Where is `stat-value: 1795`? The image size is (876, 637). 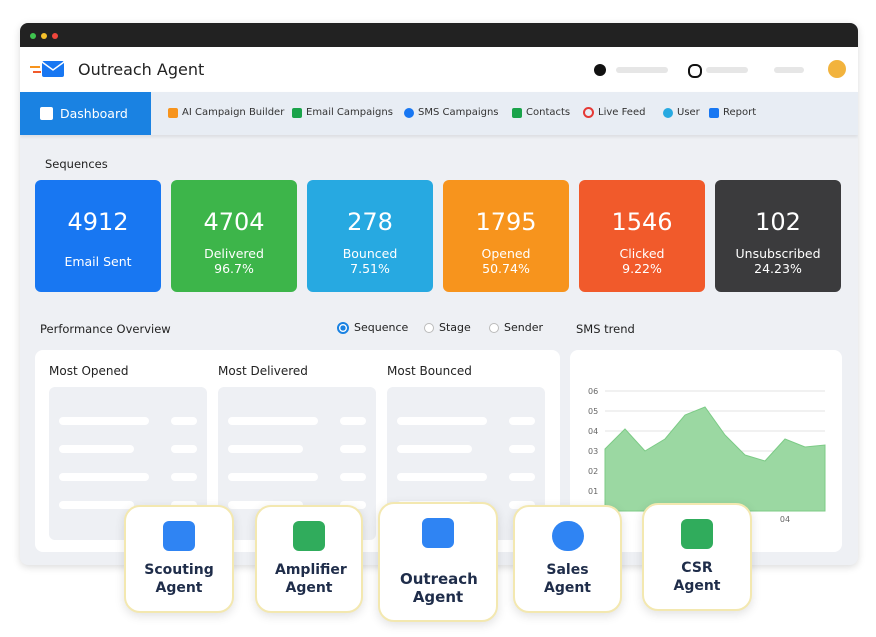 stat-value: 1795 is located at coordinates (506, 222).